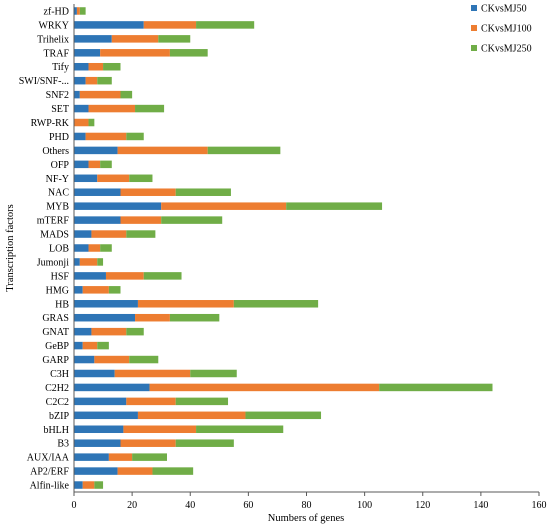 The width and height of the screenshot is (550, 528). I want to click on category-label: Trihelix, so click(53, 39).